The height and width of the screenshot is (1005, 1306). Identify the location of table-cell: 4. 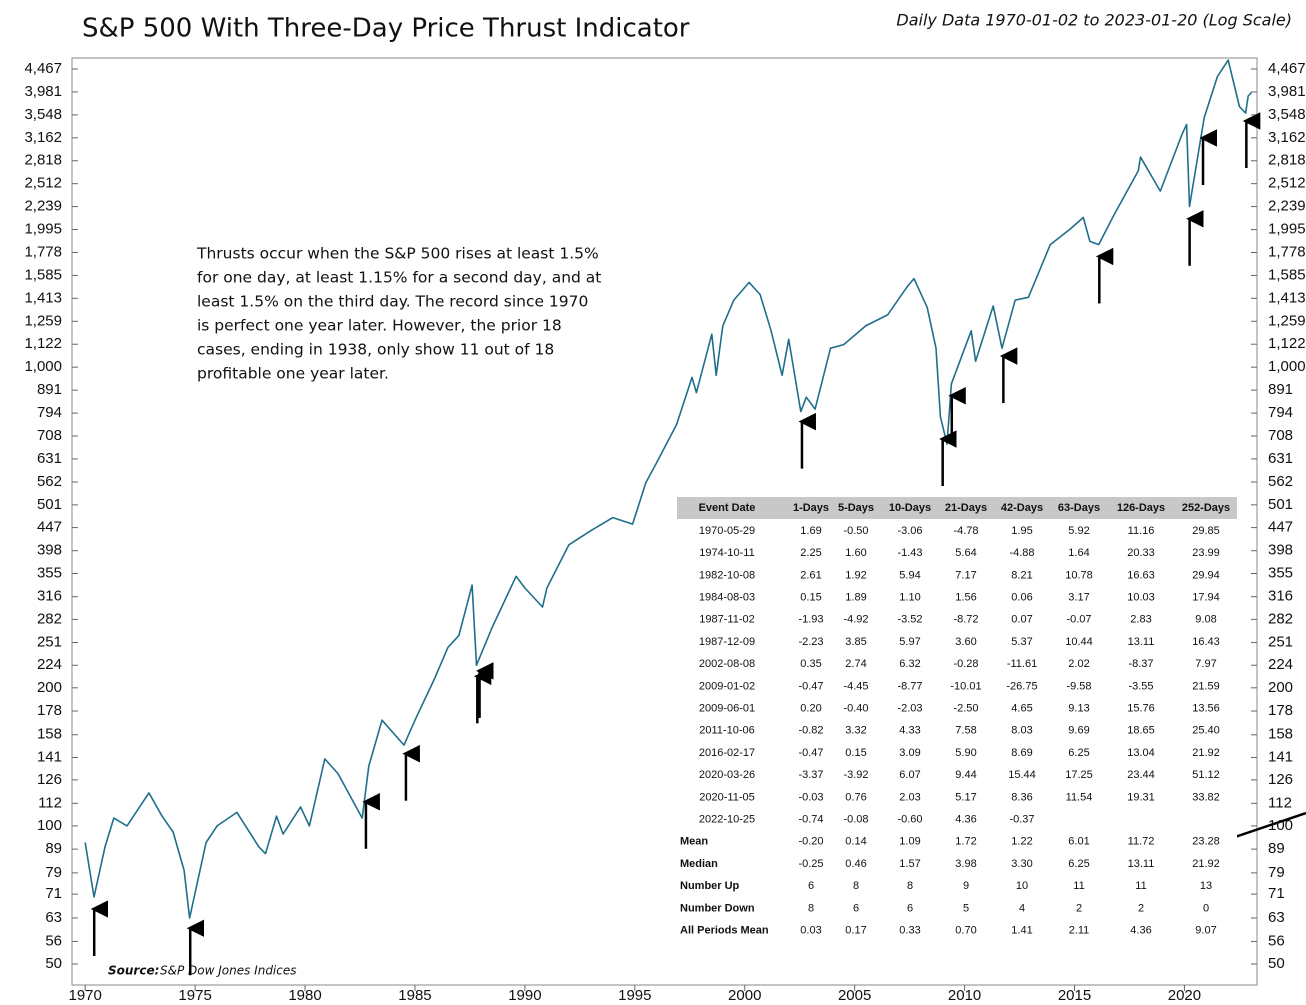
(1022, 908).